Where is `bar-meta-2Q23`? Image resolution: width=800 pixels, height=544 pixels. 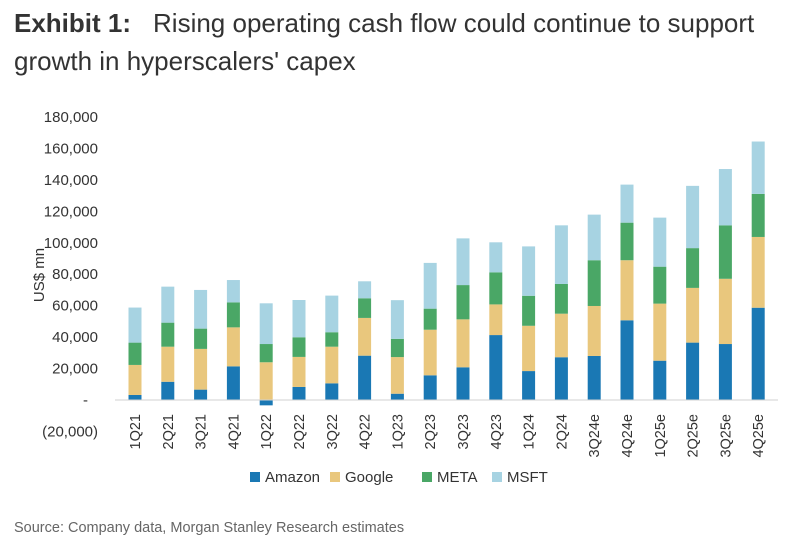
bar-meta-2Q23 is located at coordinates (430, 319).